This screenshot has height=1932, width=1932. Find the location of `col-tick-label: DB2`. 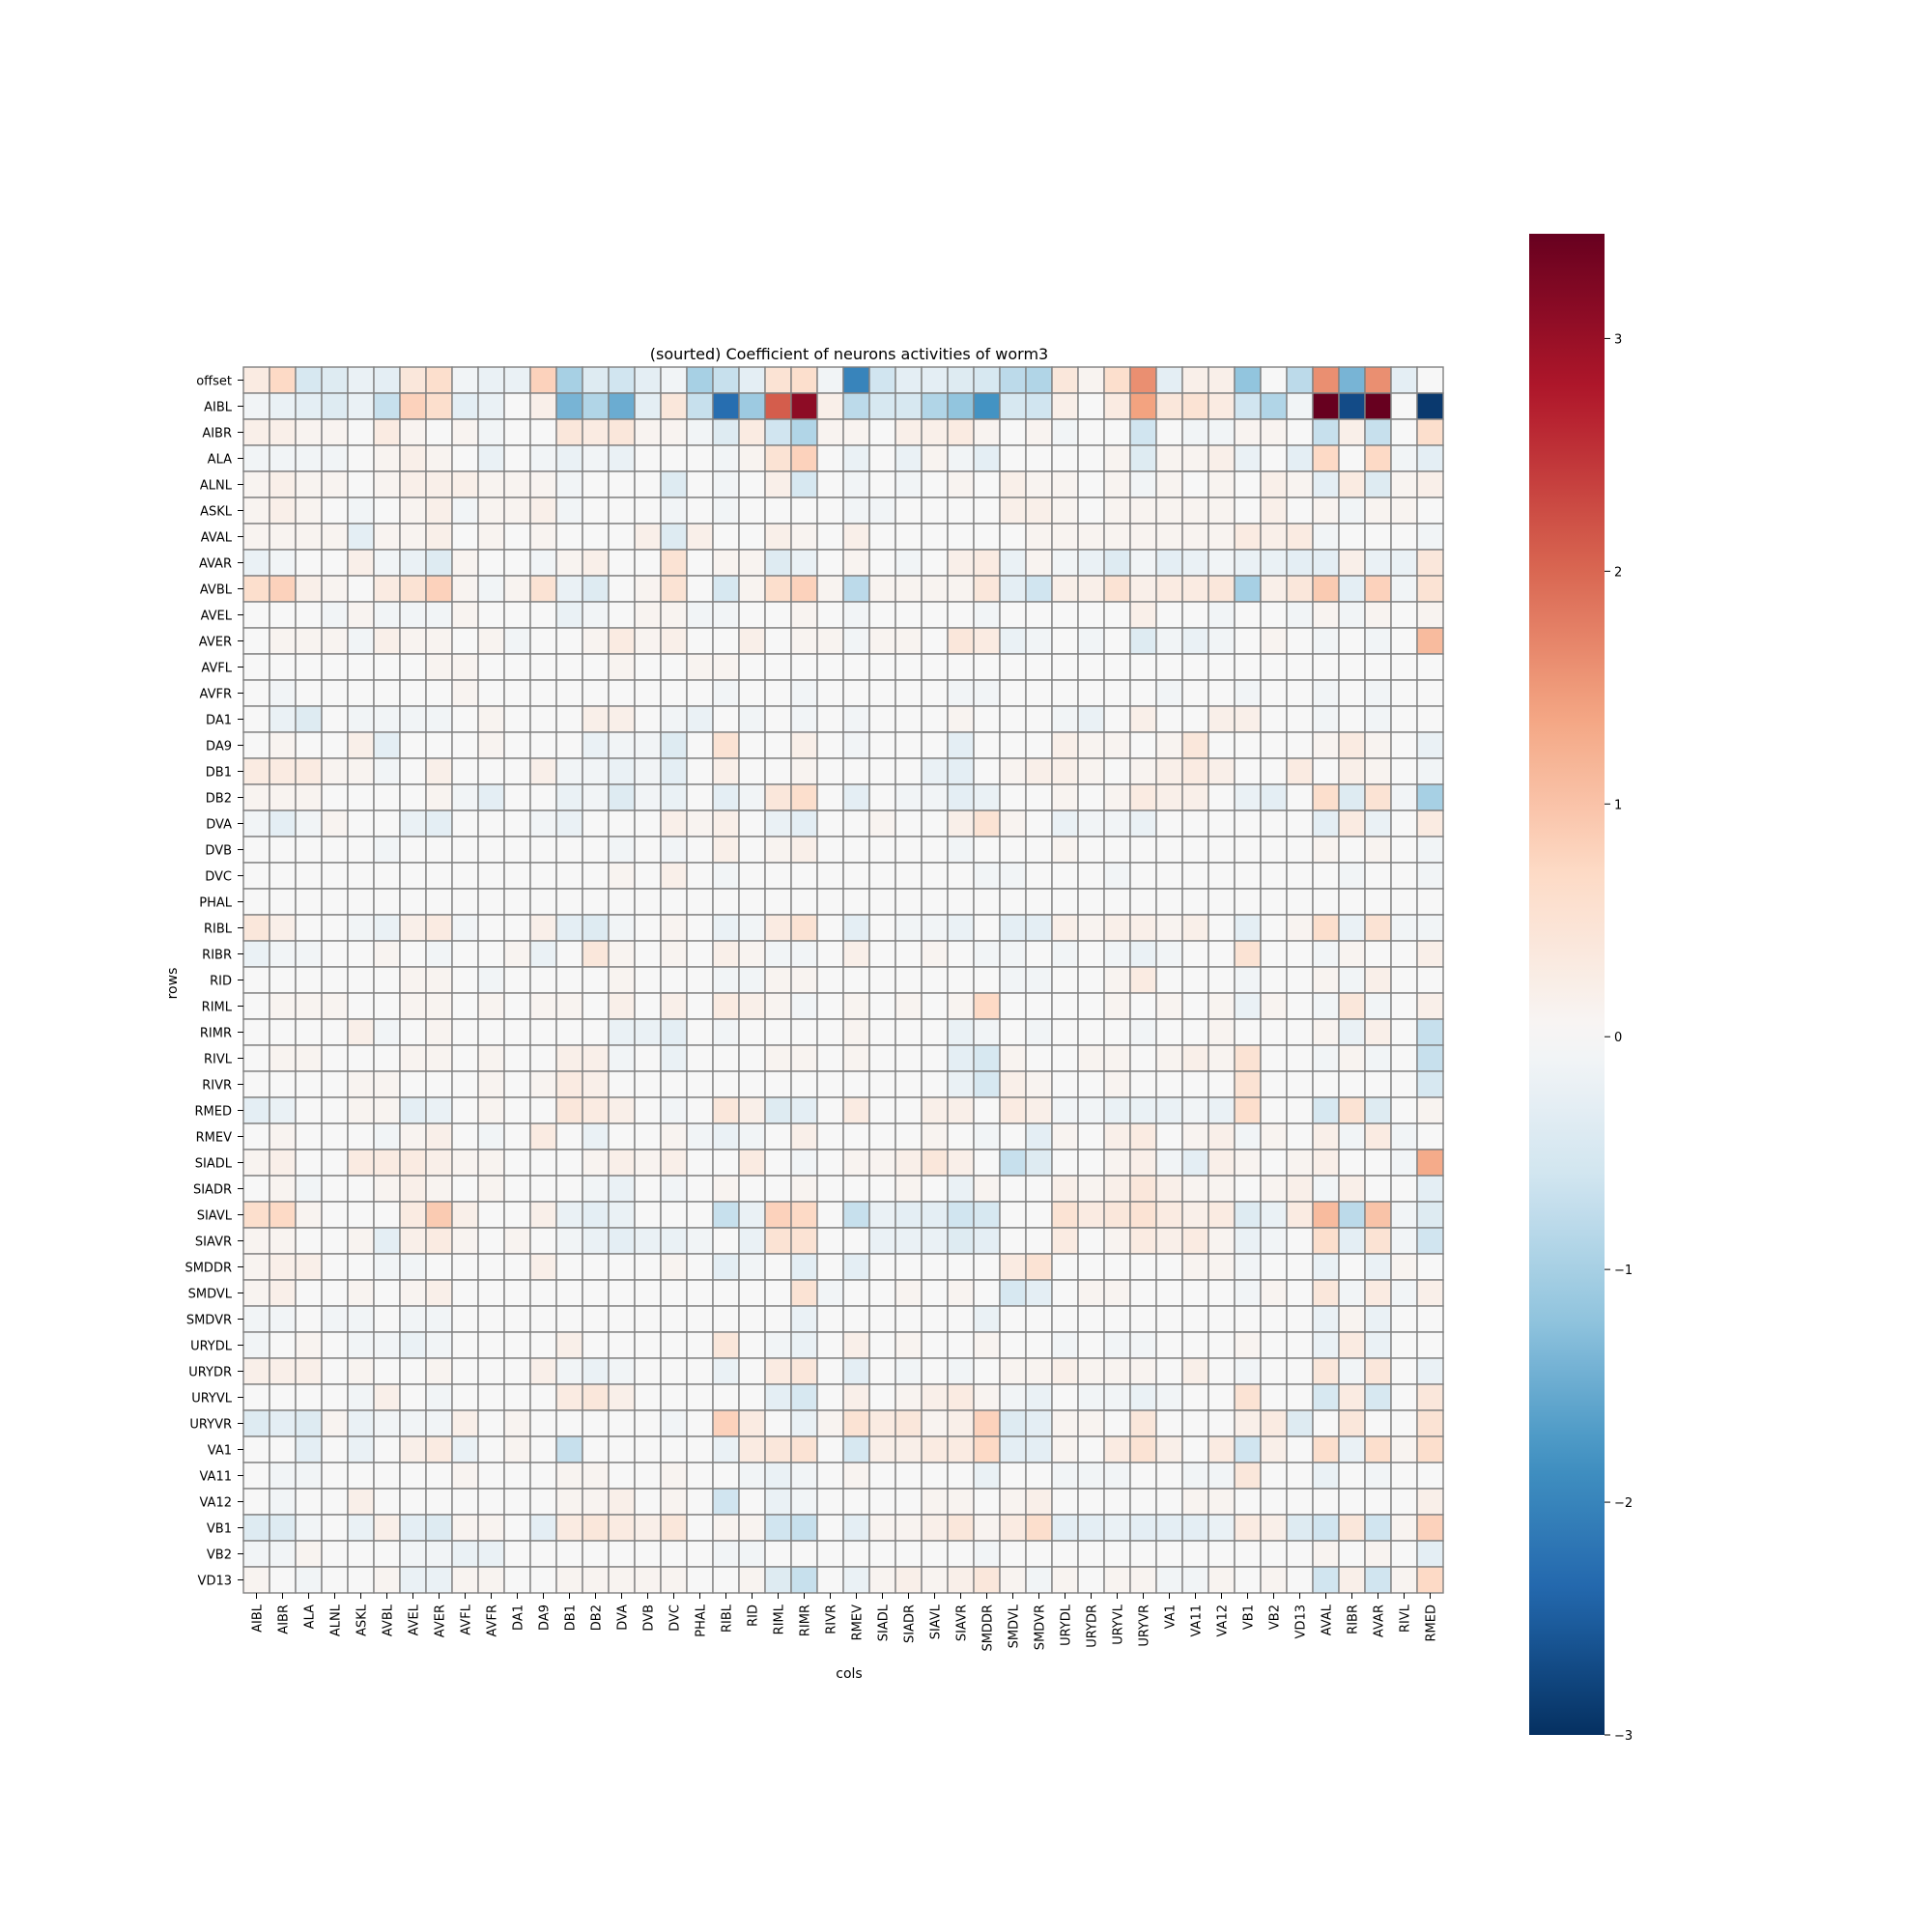

col-tick-label: DB2 is located at coordinates (597, 1618).